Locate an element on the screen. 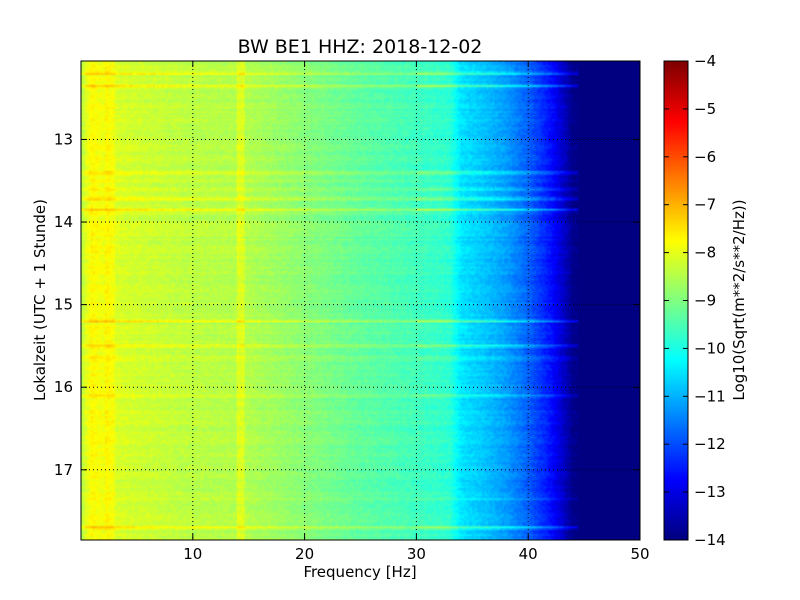 This screenshot has height=600, width=800. colorbar: −4 −5 −6 −7 −8 −9 −10 −11 −12 −13 −14 is located at coordinates (694, 300).